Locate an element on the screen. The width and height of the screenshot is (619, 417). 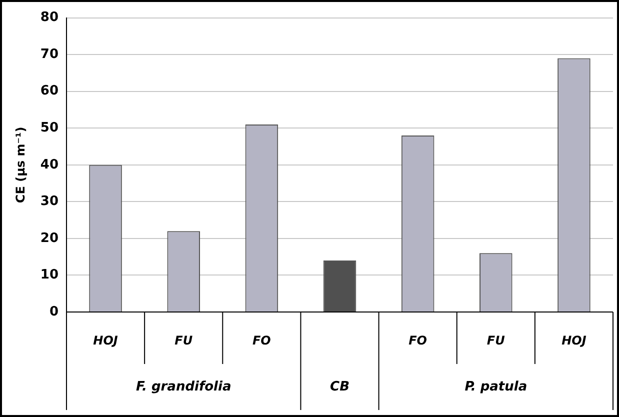
y-tick-label: 20 is located at coordinates (49, 238).